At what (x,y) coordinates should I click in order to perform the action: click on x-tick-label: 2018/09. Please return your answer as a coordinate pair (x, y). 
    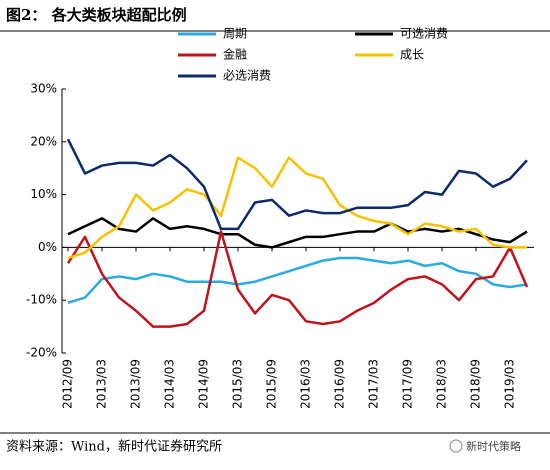
    Looking at the image, I should click on (476, 384).